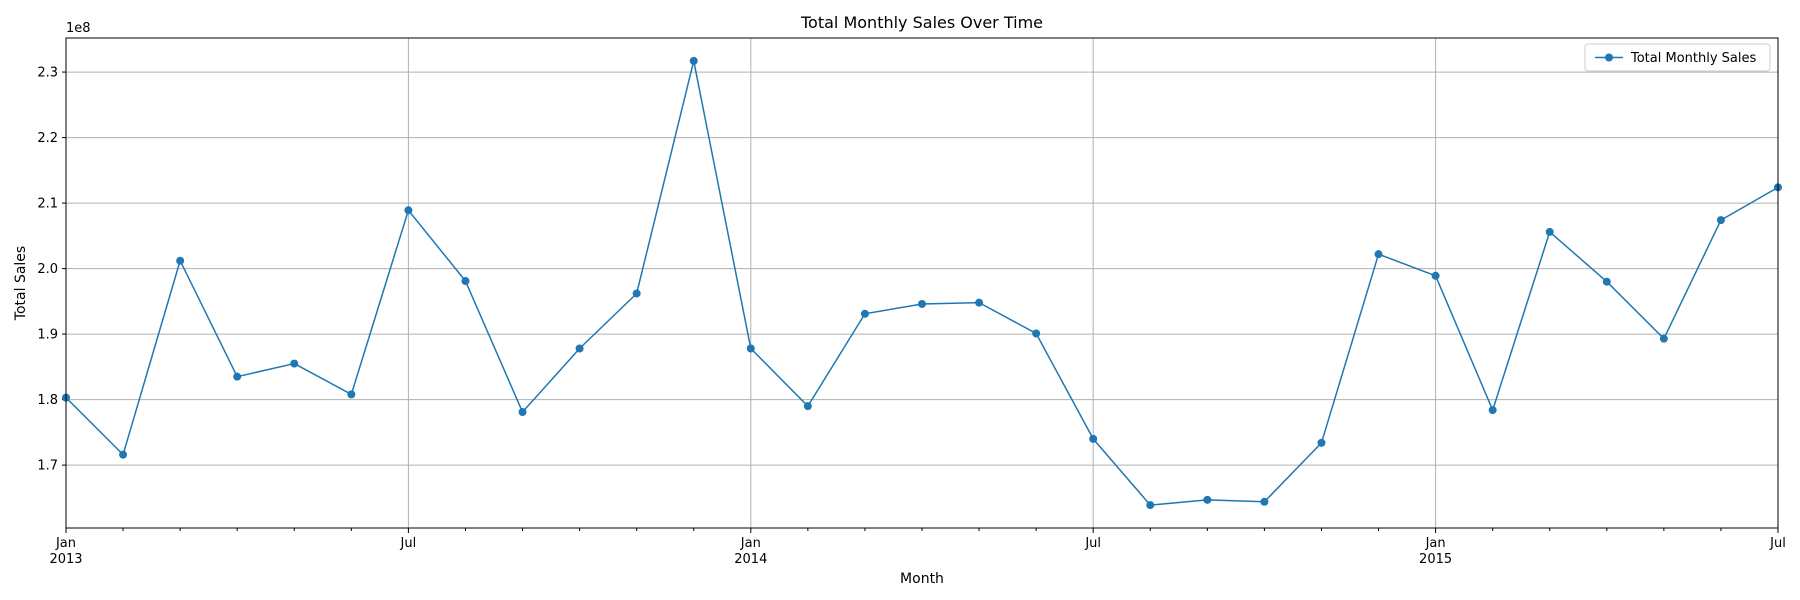  What do you see at coordinates (750, 559) in the screenshot?
I see `x-tick-year-label: 2014` at bounding box center [750, 559].